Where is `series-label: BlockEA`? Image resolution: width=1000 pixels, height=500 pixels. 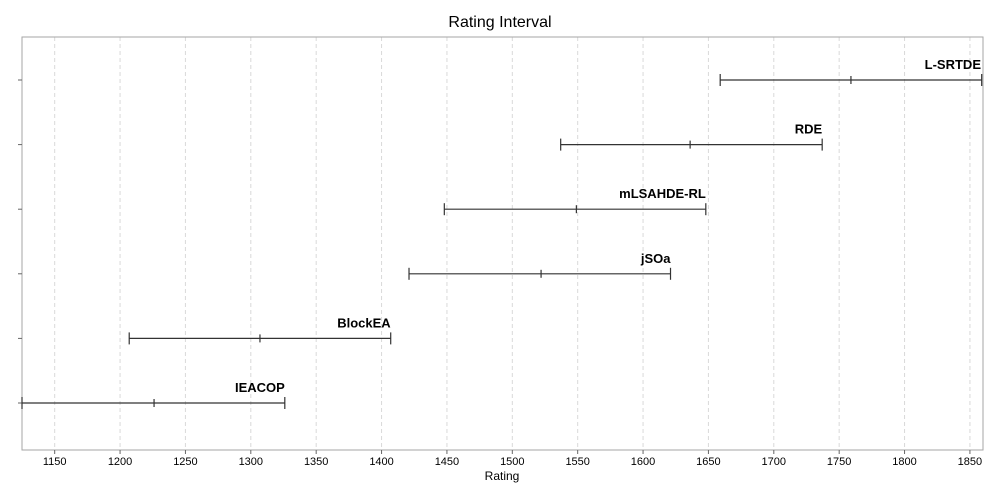
series-label: BlockEA is located at coordinates (364, 322).